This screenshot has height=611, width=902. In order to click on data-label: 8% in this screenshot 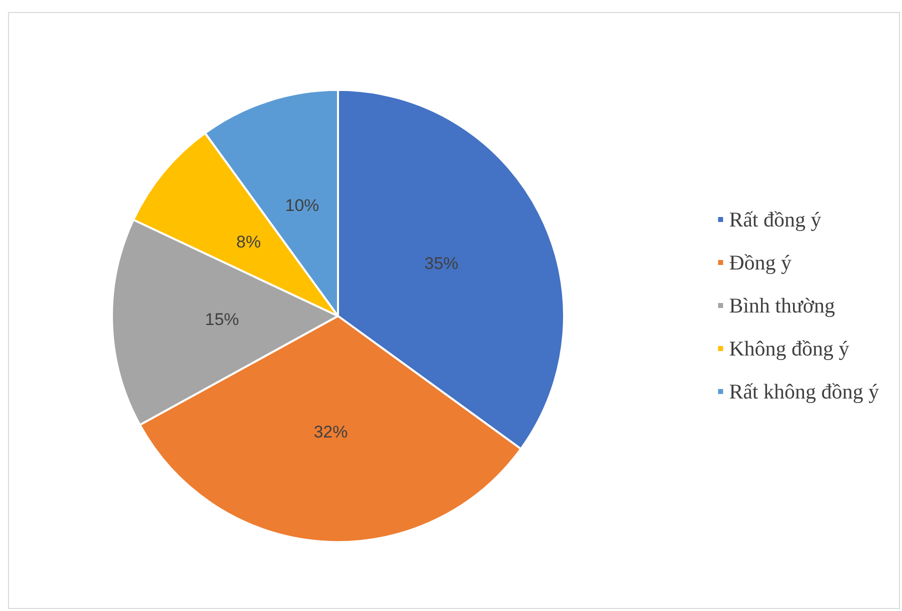, I will do `click(248, 242)`.